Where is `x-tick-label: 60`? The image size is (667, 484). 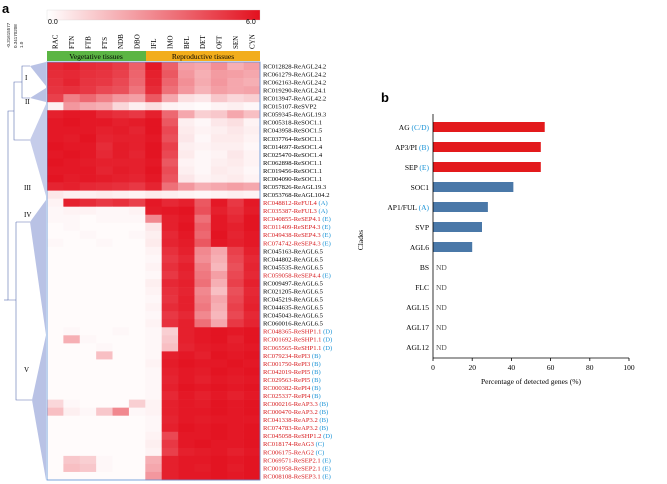
x-tick-label: 60 is located at coordinates (551, 367).